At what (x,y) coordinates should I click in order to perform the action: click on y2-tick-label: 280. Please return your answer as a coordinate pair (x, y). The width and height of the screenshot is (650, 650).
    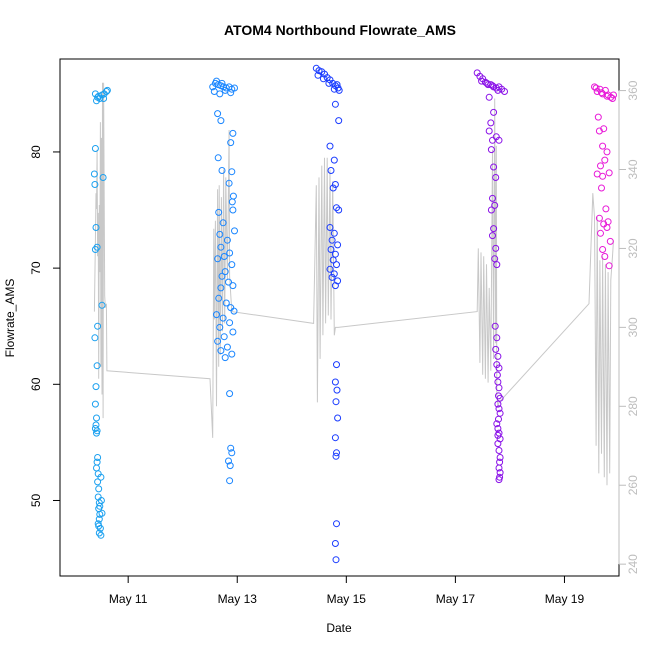
    Looking at the image, I should click on (633, 406).